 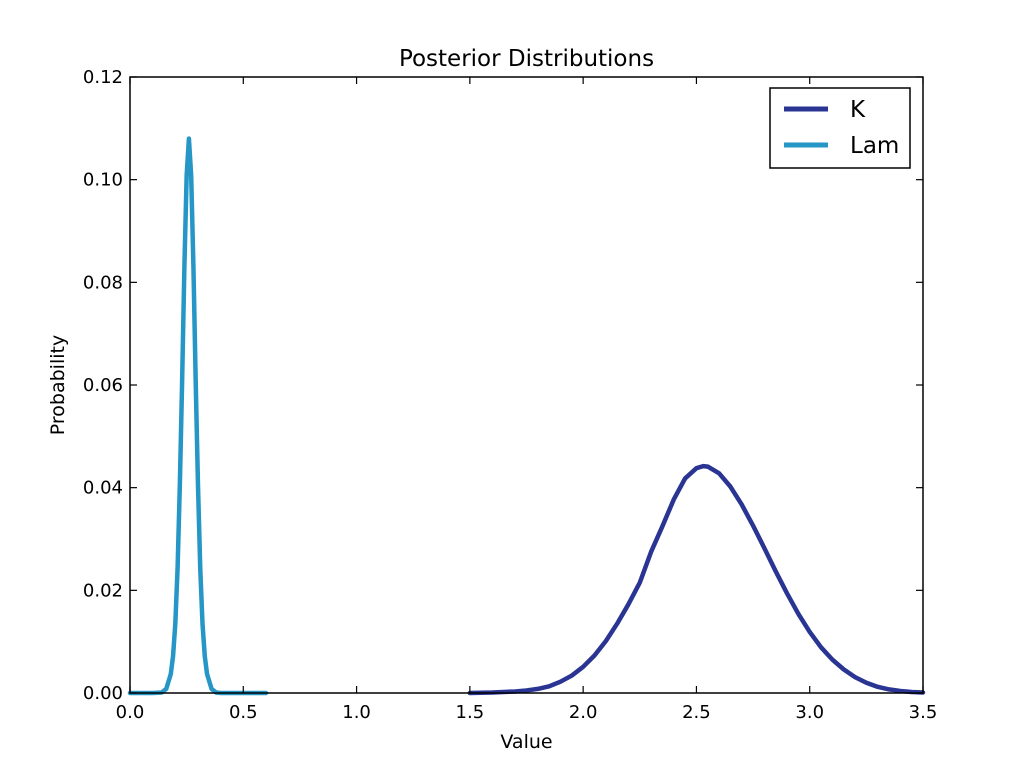 I want to click on legend: K Lam, so click(x=840, y=128).